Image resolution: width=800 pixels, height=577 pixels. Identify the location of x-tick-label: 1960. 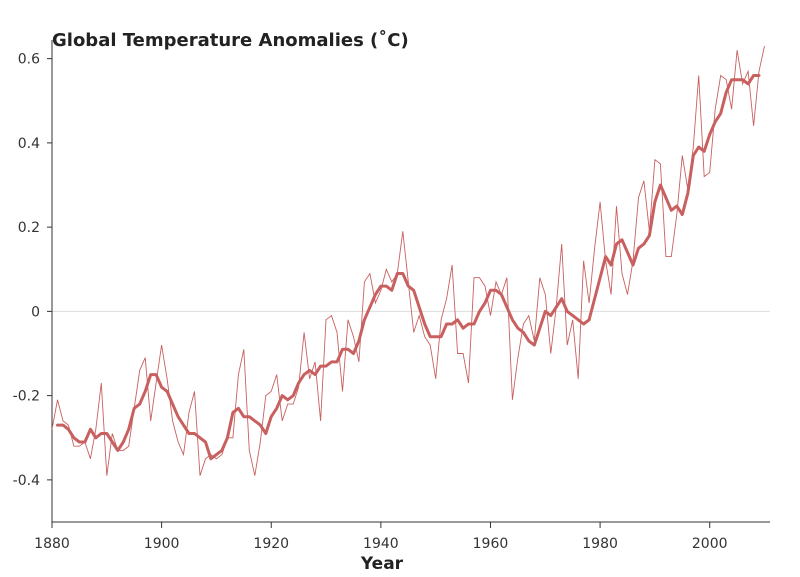
(491, 544).